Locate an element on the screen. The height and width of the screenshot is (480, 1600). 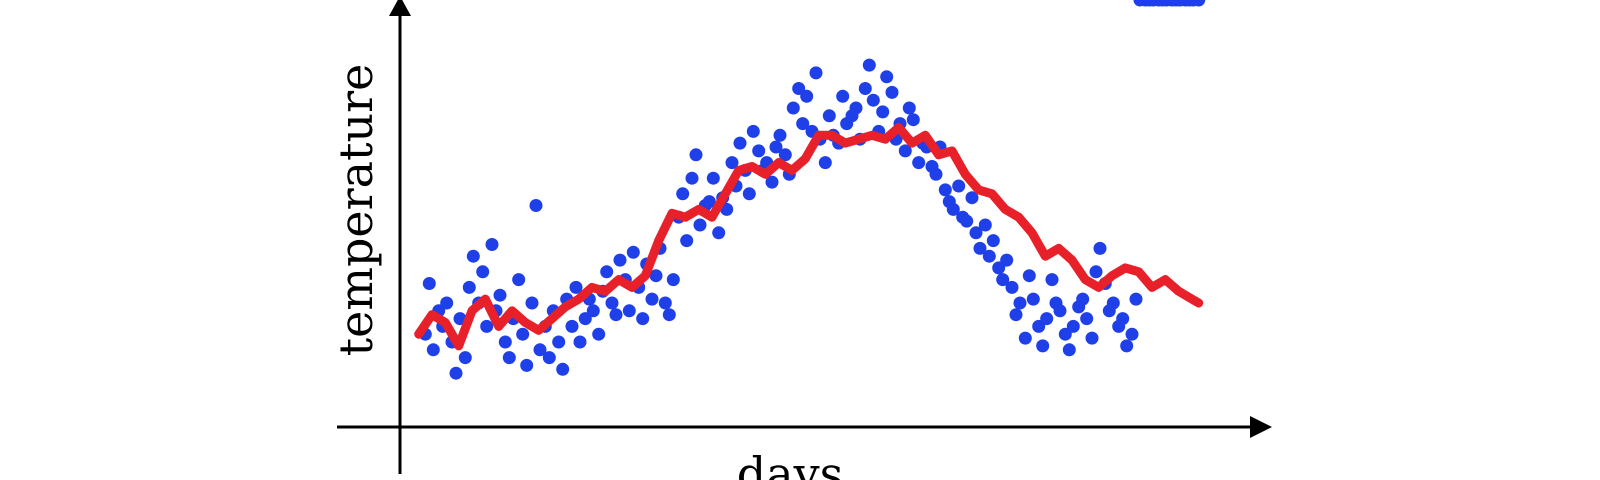
y-axis-arrowhead is located at coordinates (400, 8).